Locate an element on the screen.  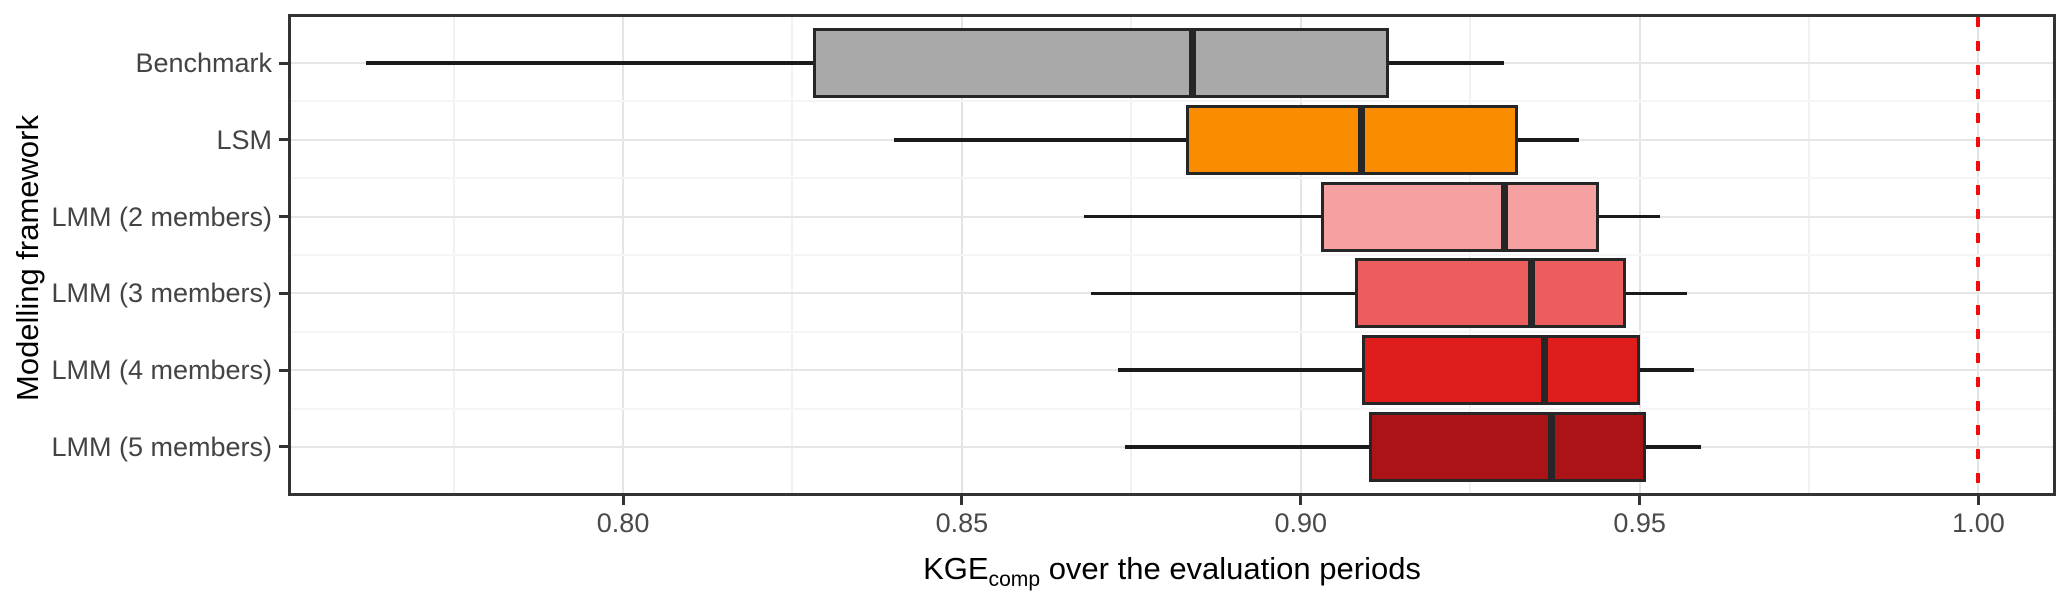
x-axis-tick-labels: 0.80 0.85 0.90 0.95 1.00 is located at coordinates (1172, 525).